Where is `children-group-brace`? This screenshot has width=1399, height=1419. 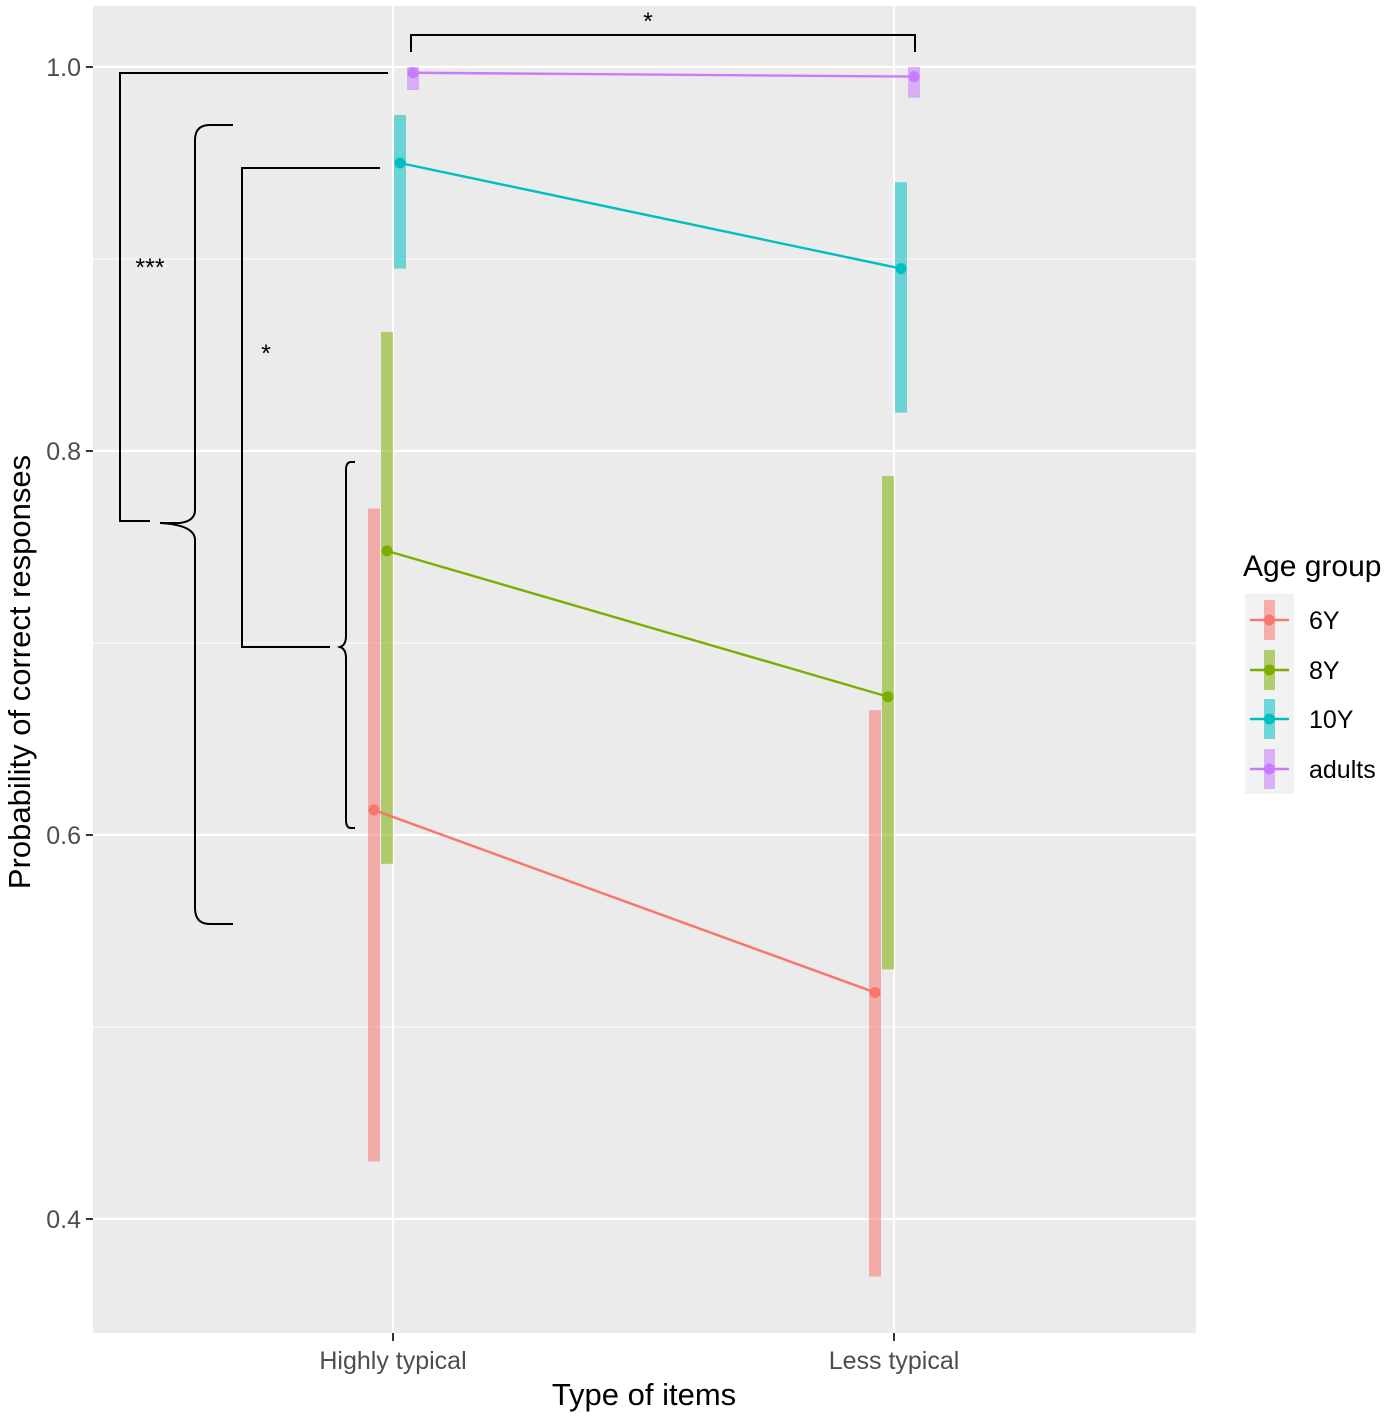
children-group-brace is located at coordinates (196, 524).